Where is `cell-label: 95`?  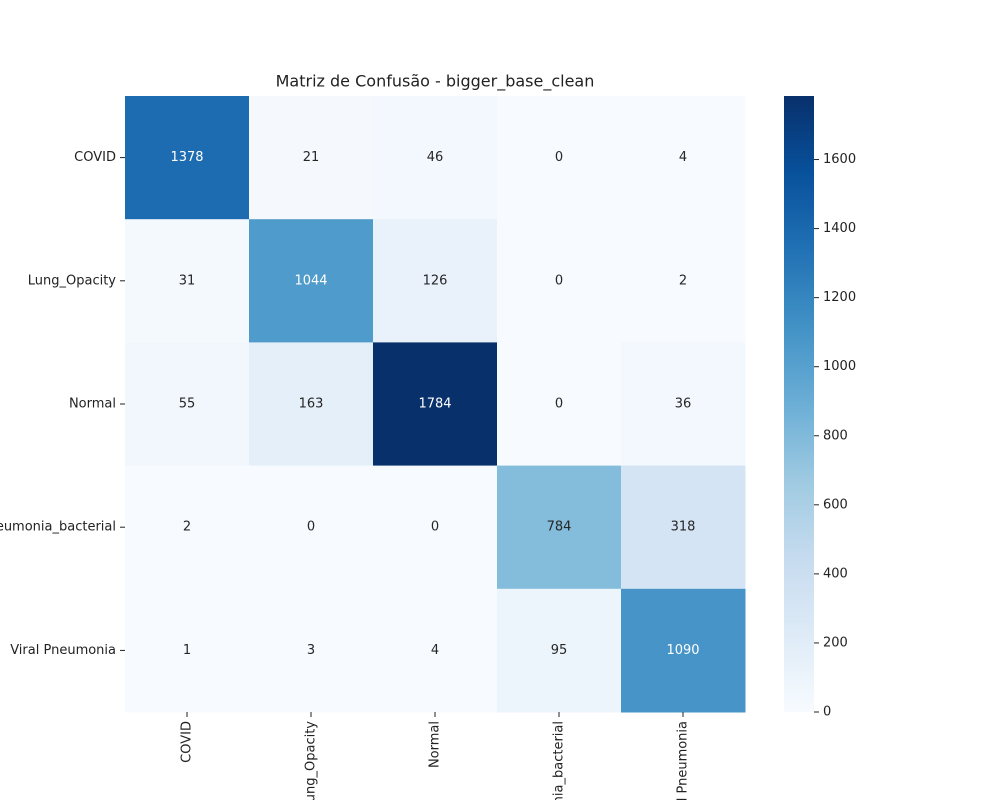
cell-label: 95 is located at coordinates (559, 650).